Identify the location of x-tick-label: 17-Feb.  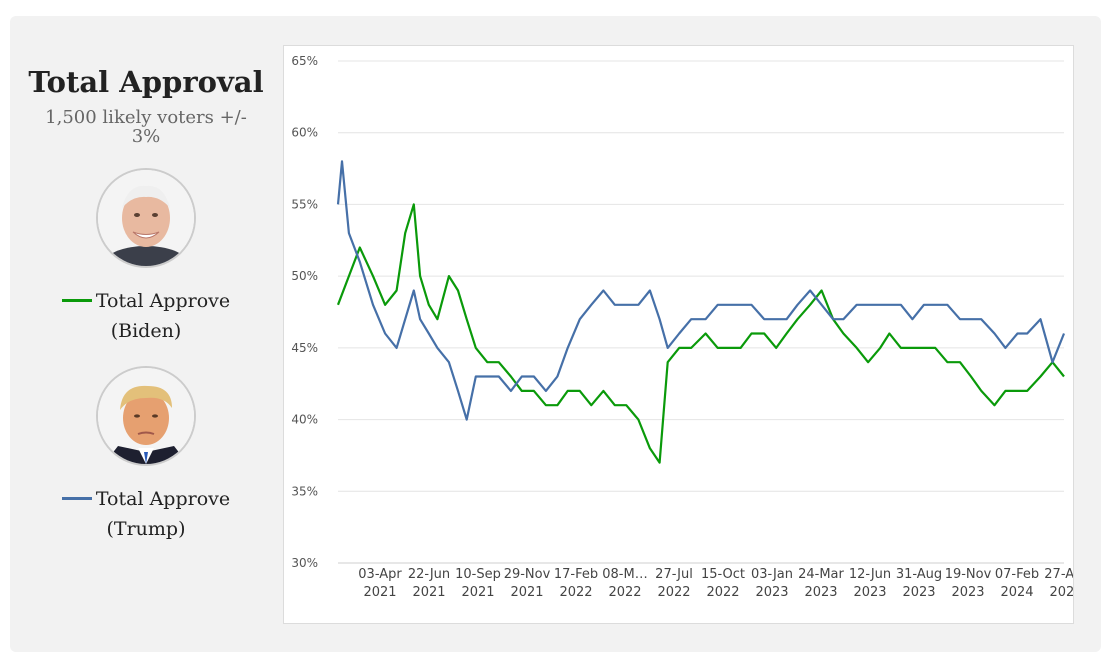
(576, 574).